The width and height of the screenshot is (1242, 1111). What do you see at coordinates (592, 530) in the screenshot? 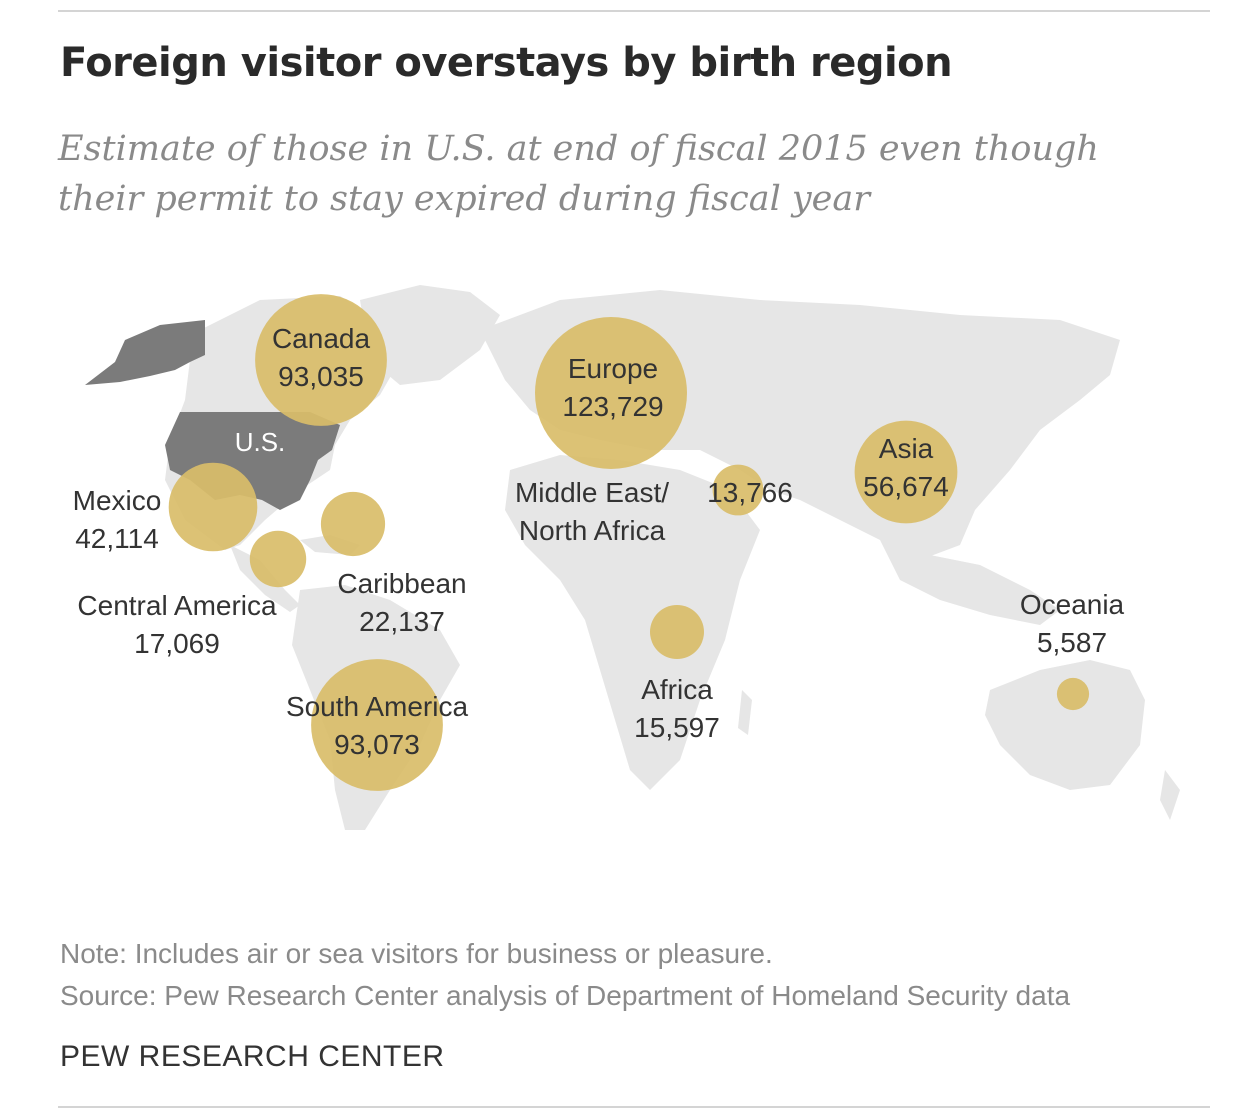
I see `middle-east-name-line2: North Africa` at bounding box center [592, 530].